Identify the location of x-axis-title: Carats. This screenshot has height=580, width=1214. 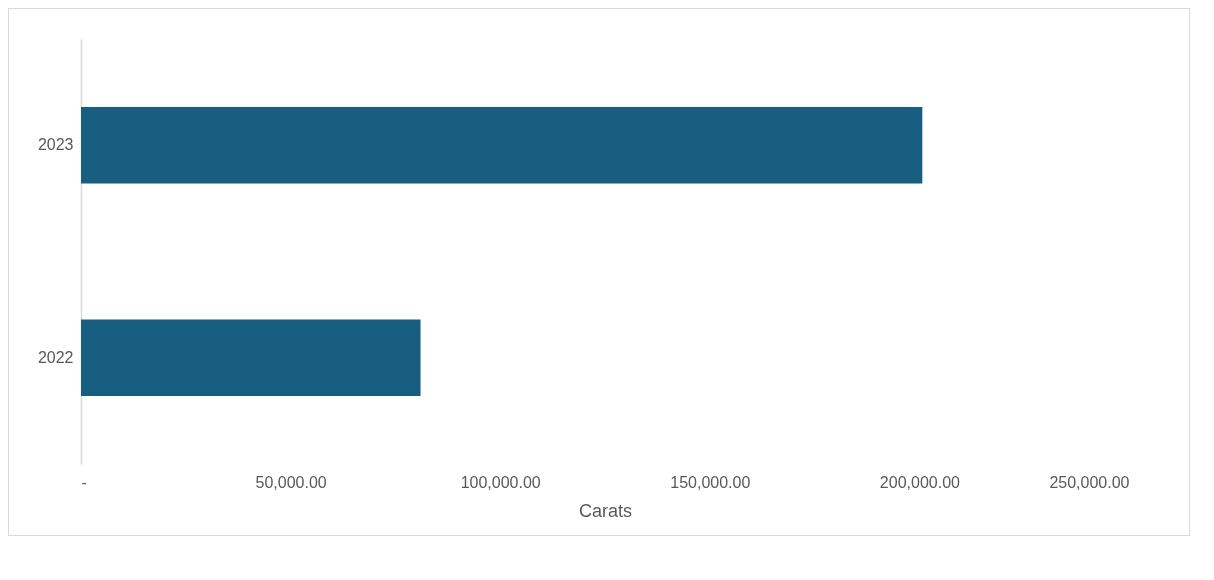
(605, 510).